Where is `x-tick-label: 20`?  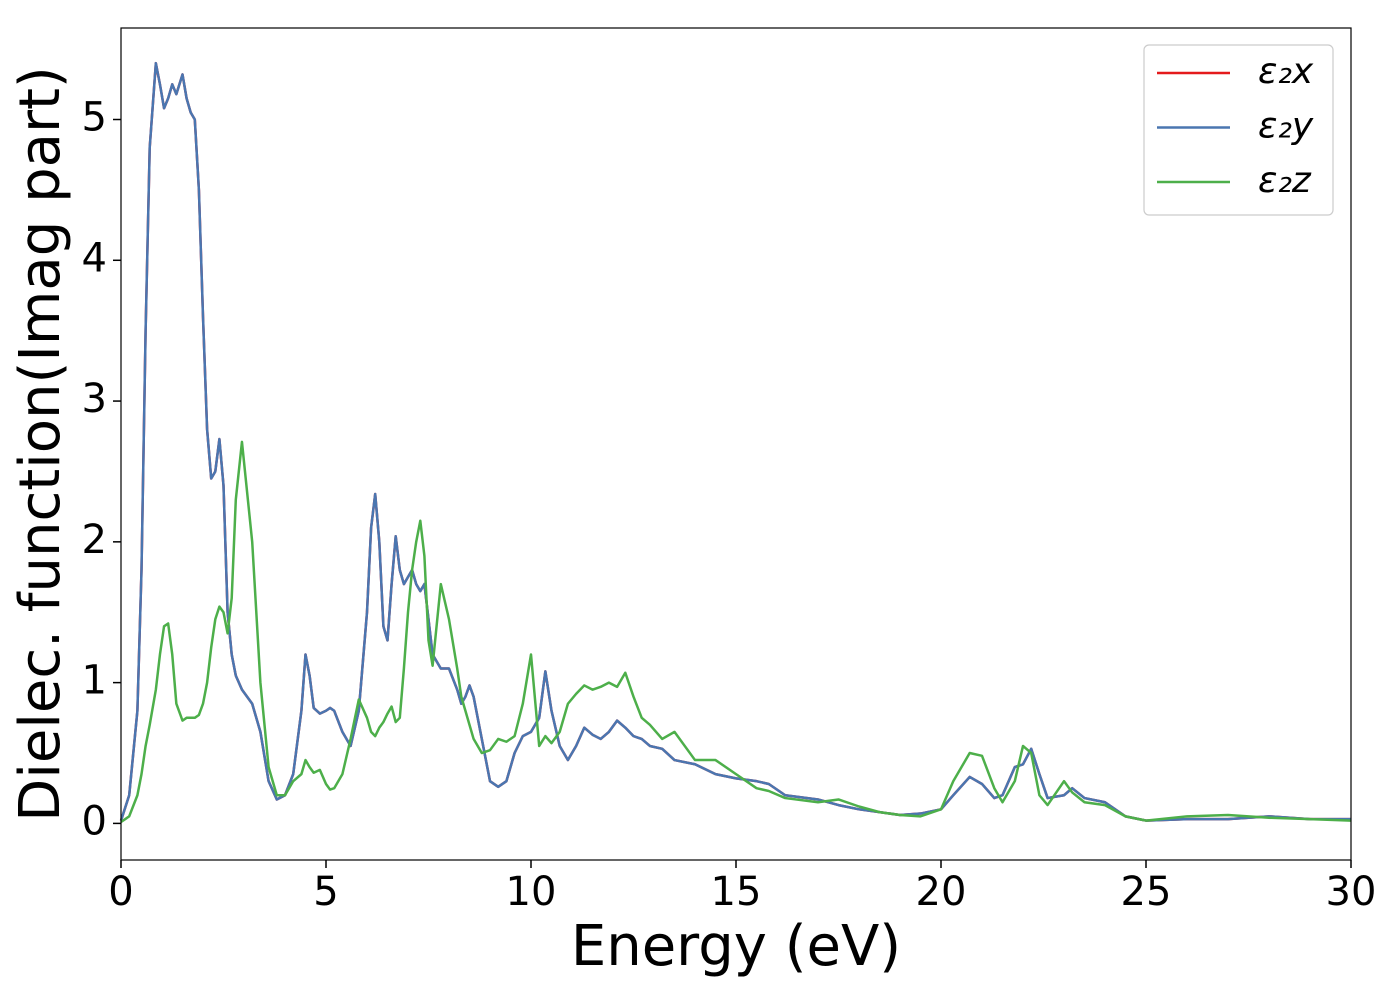
x-tick-label: 20 is located at coordinates (941, 892).